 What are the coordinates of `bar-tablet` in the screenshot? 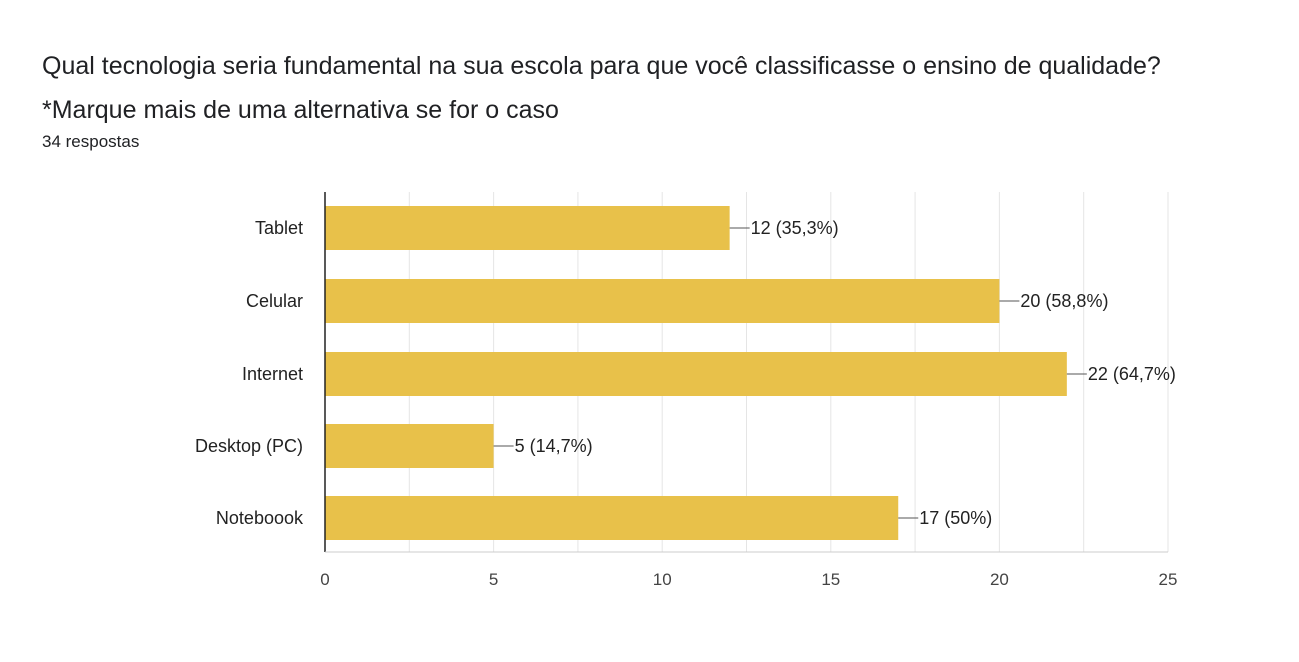 It's located at (527, 228).